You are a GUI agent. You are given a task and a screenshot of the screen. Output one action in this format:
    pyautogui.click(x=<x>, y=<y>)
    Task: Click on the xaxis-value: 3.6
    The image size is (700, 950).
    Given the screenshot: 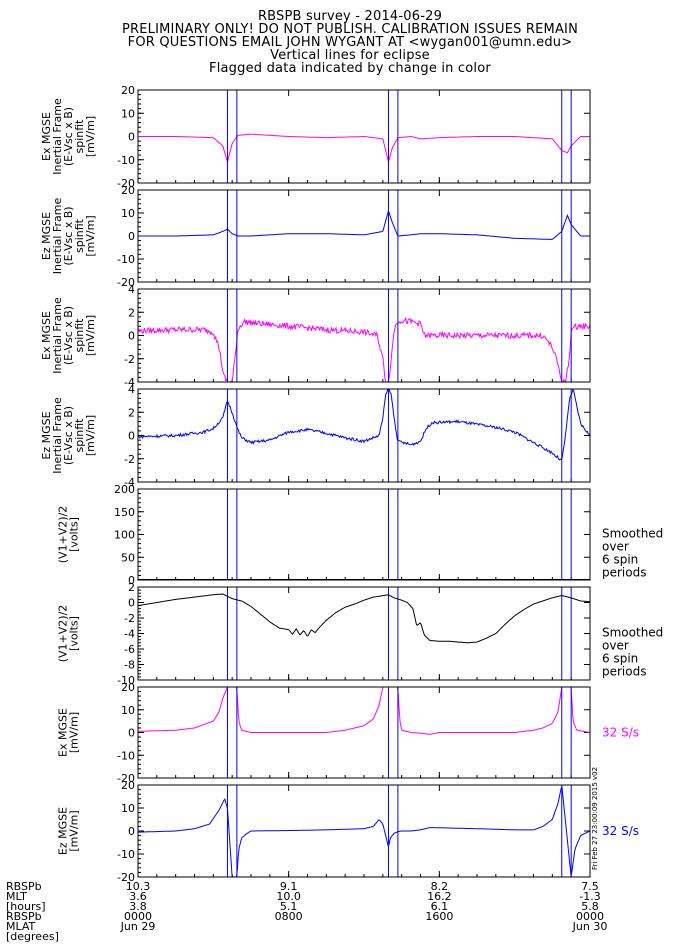 What is the action you would take?
    pyautogui.click(x=138, y=896)
    